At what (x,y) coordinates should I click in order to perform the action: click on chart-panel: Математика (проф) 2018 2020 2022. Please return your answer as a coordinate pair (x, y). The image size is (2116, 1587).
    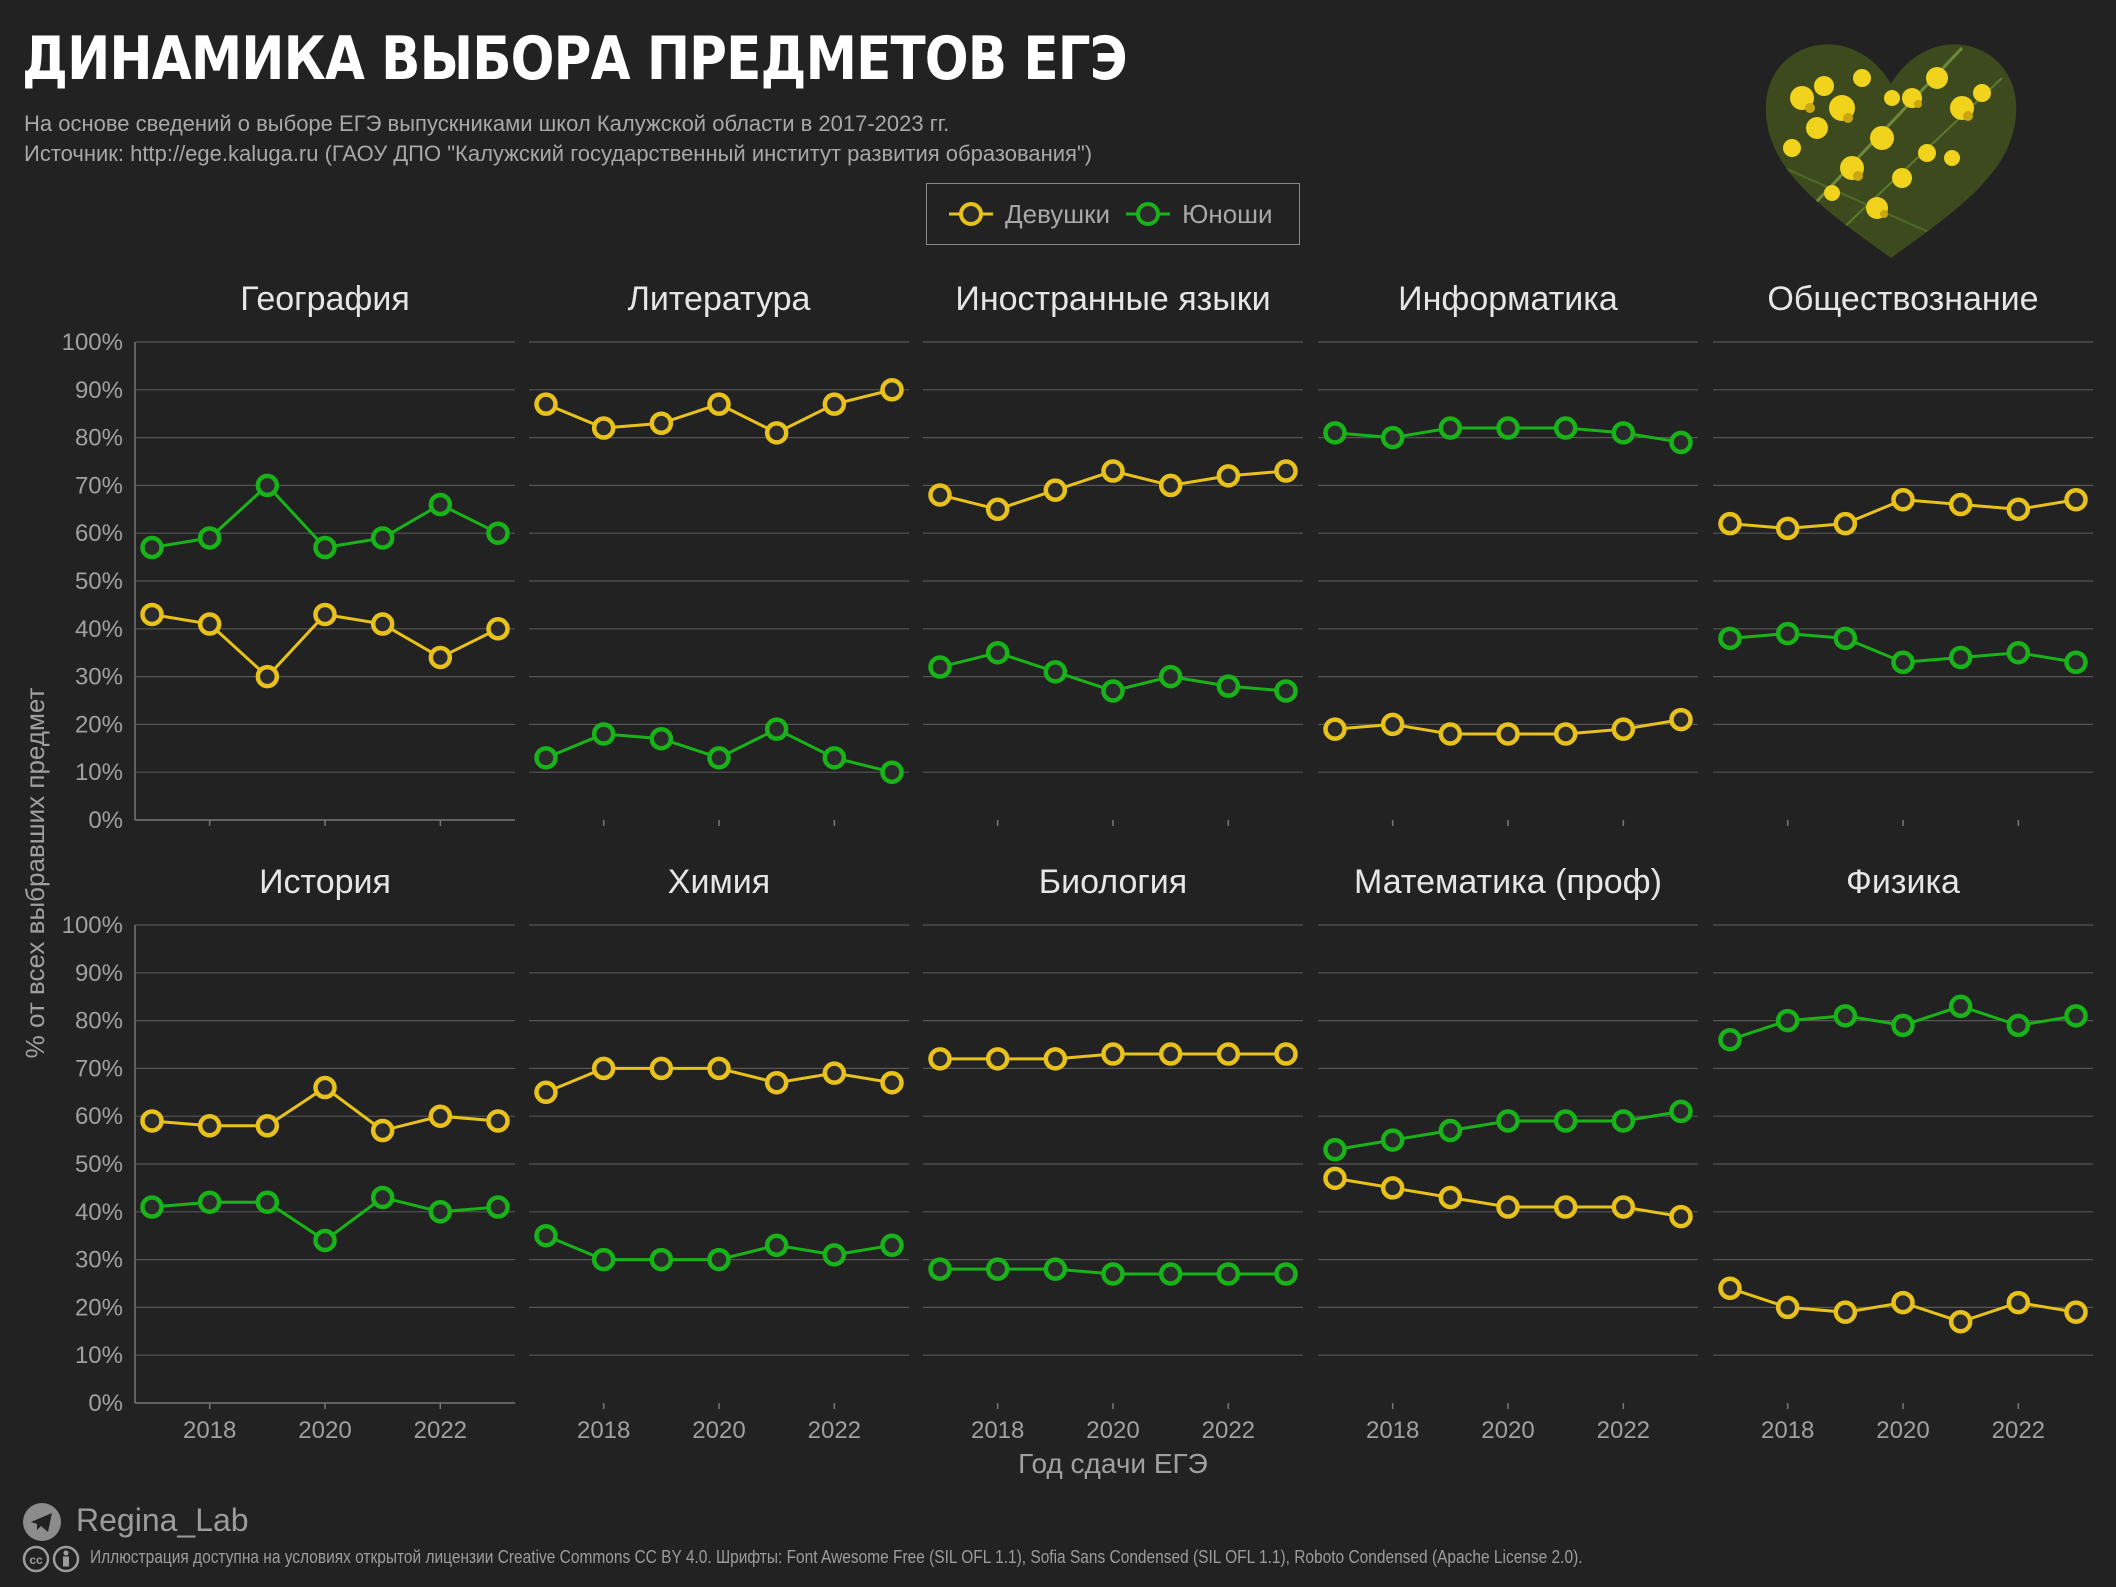
    Looking at the image, I should click on (1508, 1153).